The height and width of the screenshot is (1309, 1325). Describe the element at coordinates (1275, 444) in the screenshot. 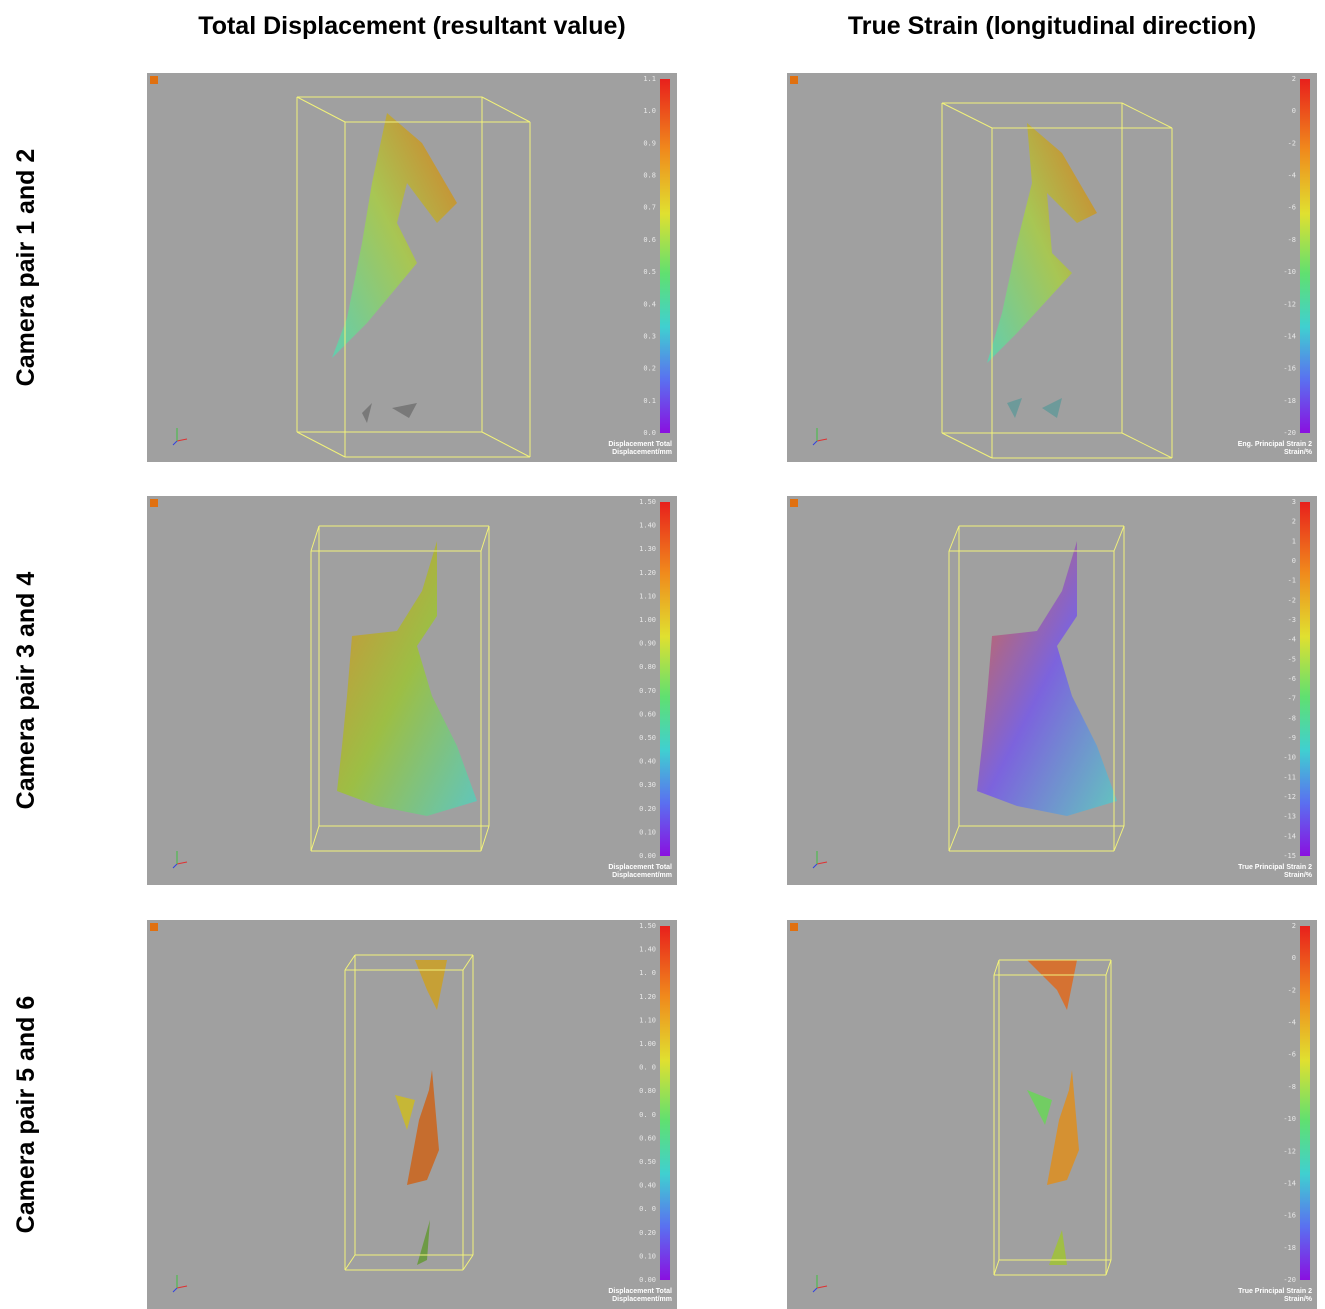

I see `colorbar-legend: Eng. Principal Strain 2` at that location.